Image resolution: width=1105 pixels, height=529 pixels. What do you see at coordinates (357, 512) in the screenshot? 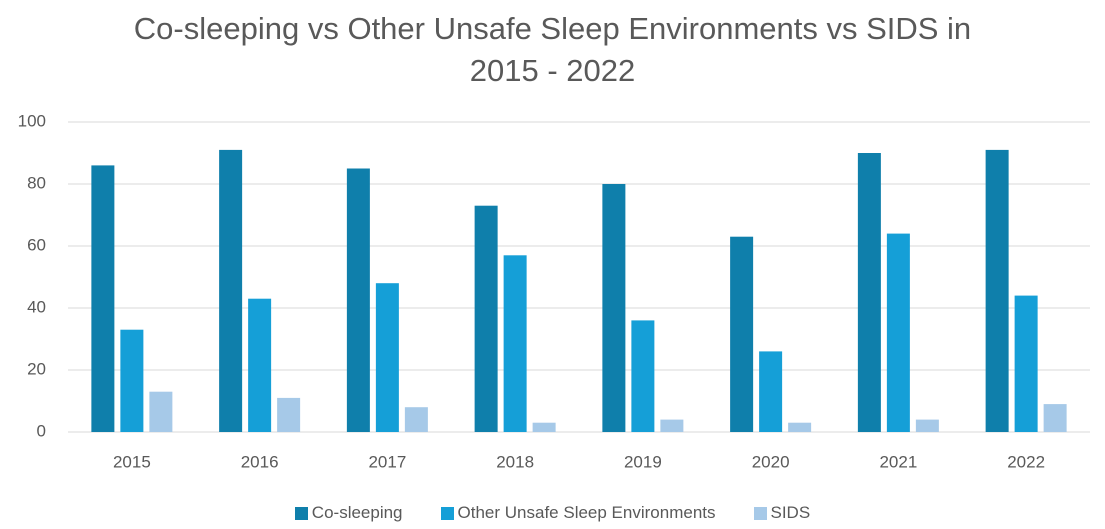
I see `legend-label: Co-sleeping` at bounding box center [357, 512].